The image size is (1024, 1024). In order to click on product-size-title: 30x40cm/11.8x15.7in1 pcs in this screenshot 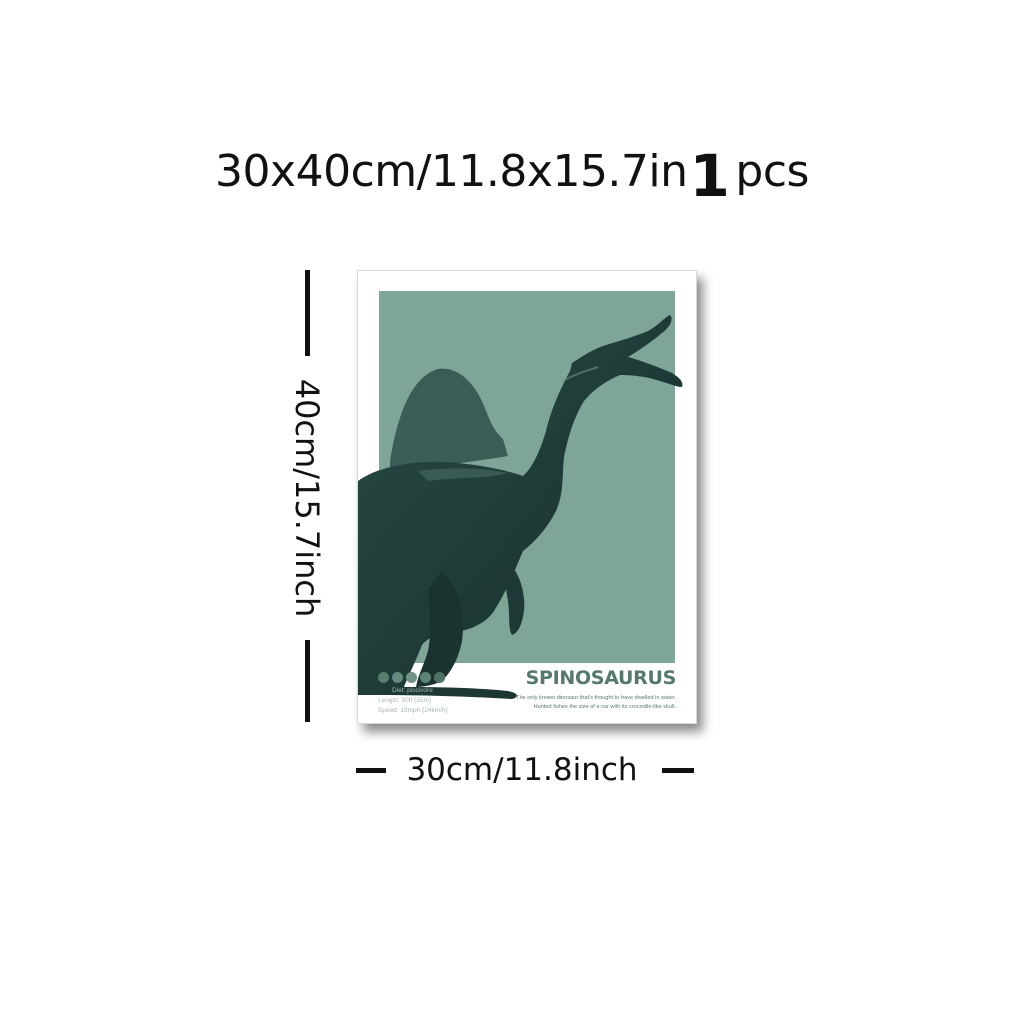, I will do `click(512, 171)`.